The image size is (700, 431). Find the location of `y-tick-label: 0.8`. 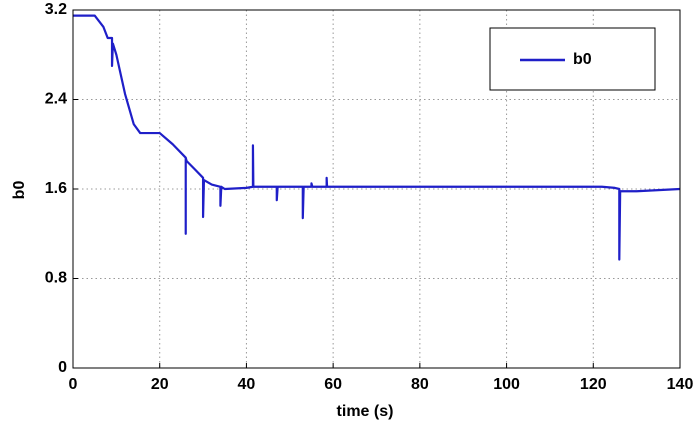

y-tick-label: 0.8 is located at coordinates (56, 278).